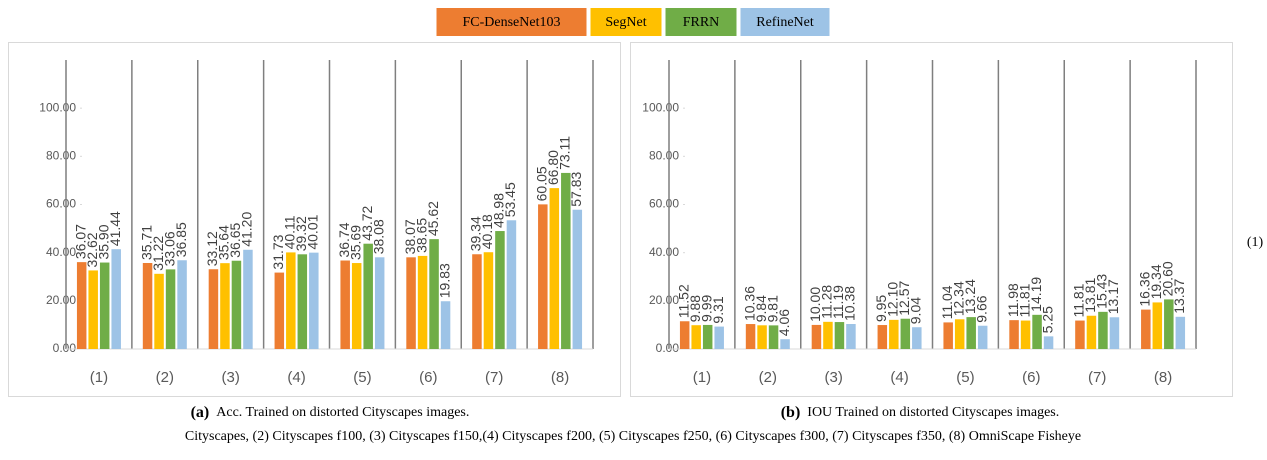 Image resolution: width=1267 pixels, height=460 pixels. What do you see at coordinates (247, 229) in the screenshot?
I see `value-label: 41.20` at bounding box center [247, 229].